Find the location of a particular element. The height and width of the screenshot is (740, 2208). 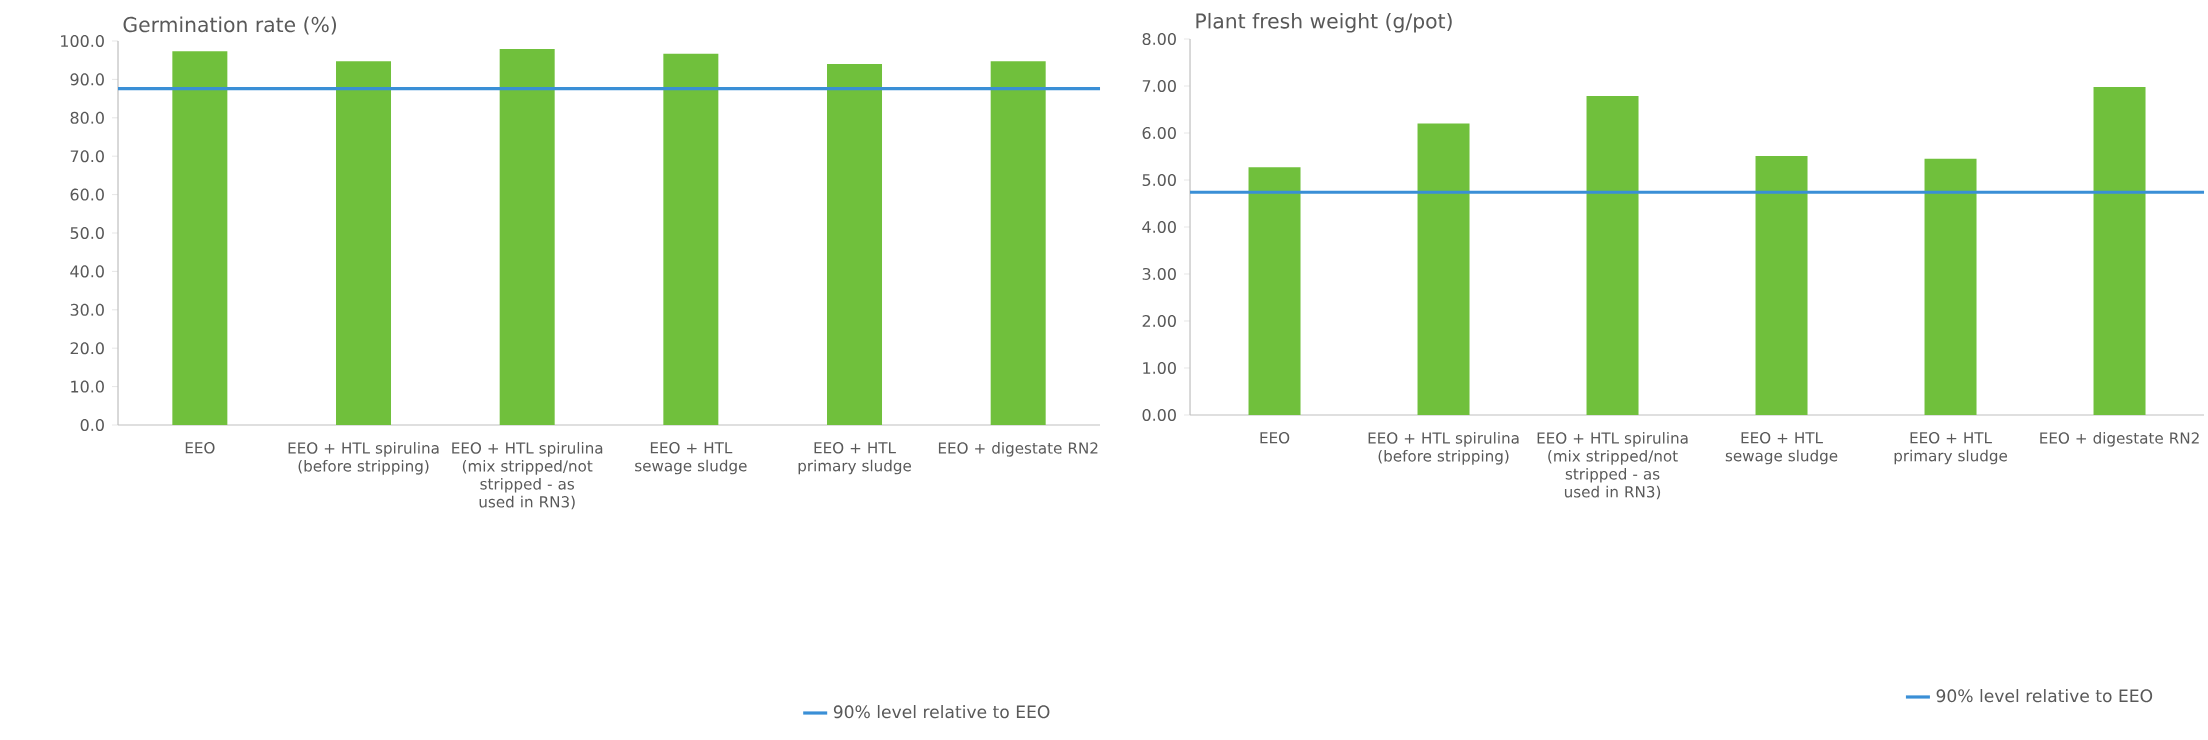

y-tick-label: 7.00 is located at coordinates (1159, 86).